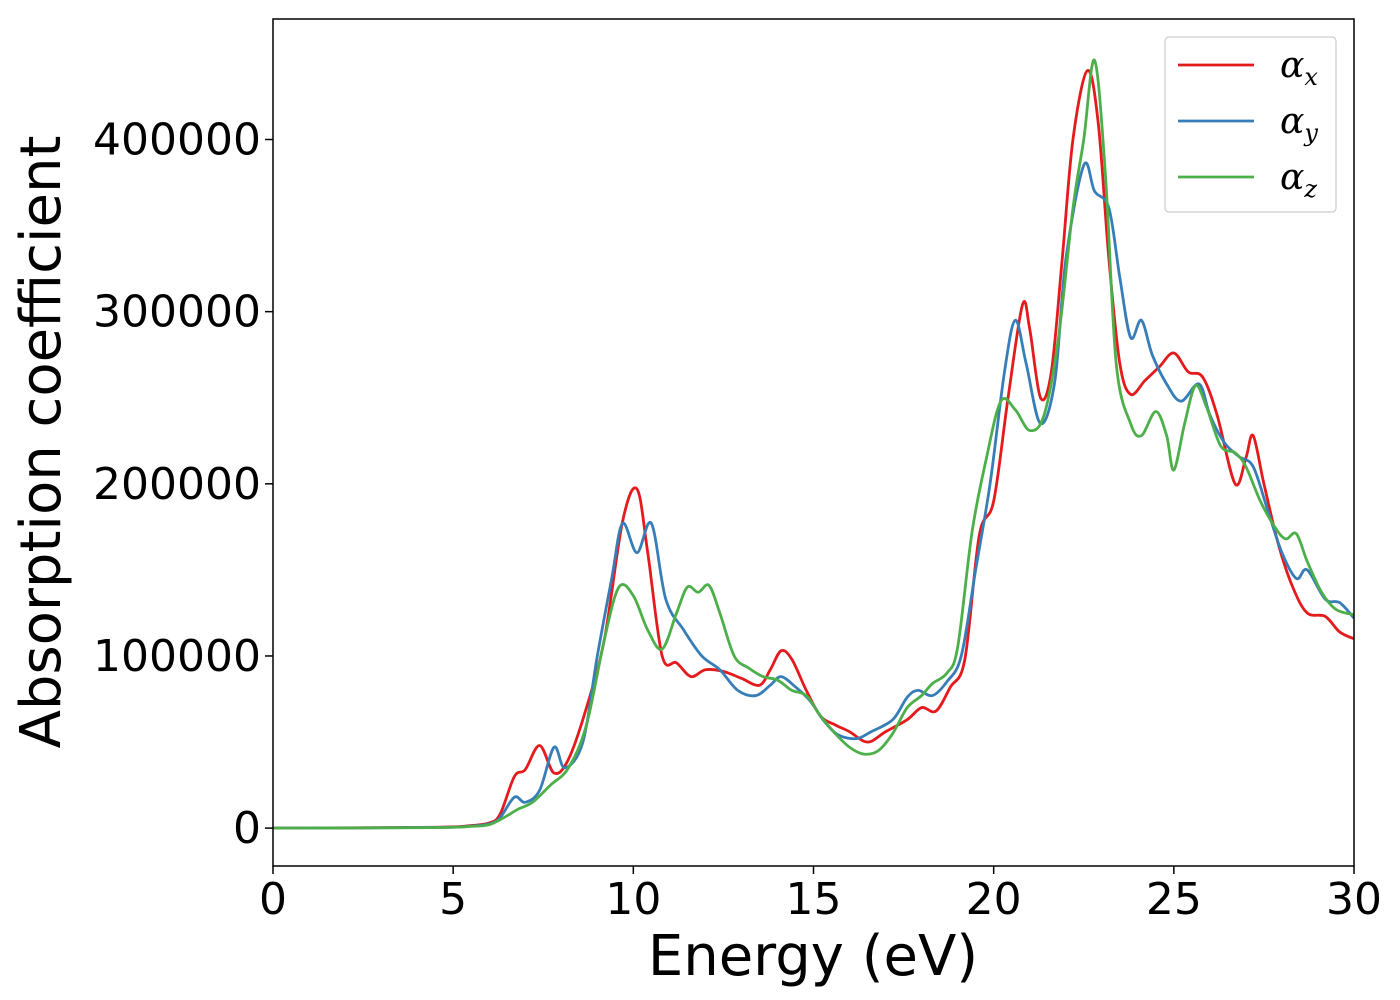 The width and height of the screenshot is (1400, 1000). What do you see at coordinates (177, 140) in the screenshot?
I see `y-tick-label: 400000` at bounding box center [177, 140].